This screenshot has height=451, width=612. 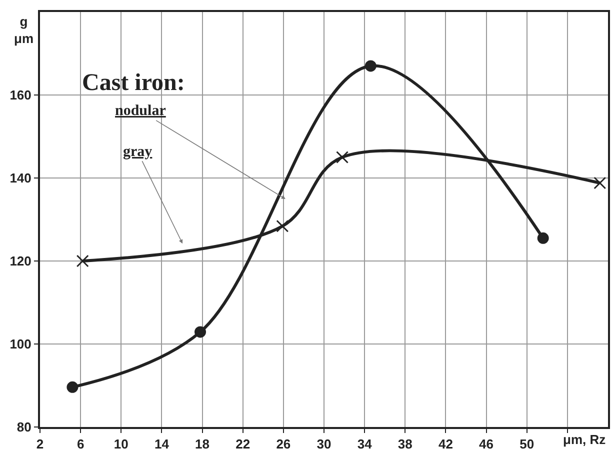 What do you see at coordinates (24, 30) in the screenshot?
I see `y-axis-title: g μm` at bounding box center [24, 30].